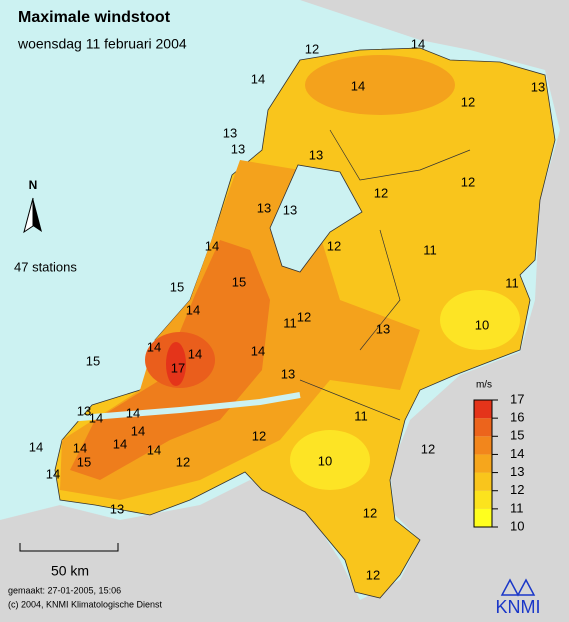 Image resolution: width=569 pixels, height=622 pixels. What do you see at coordinates (517, 417) in the screenshot?
I see `legend-tick-label: 16` at bounding box center [517, 417].